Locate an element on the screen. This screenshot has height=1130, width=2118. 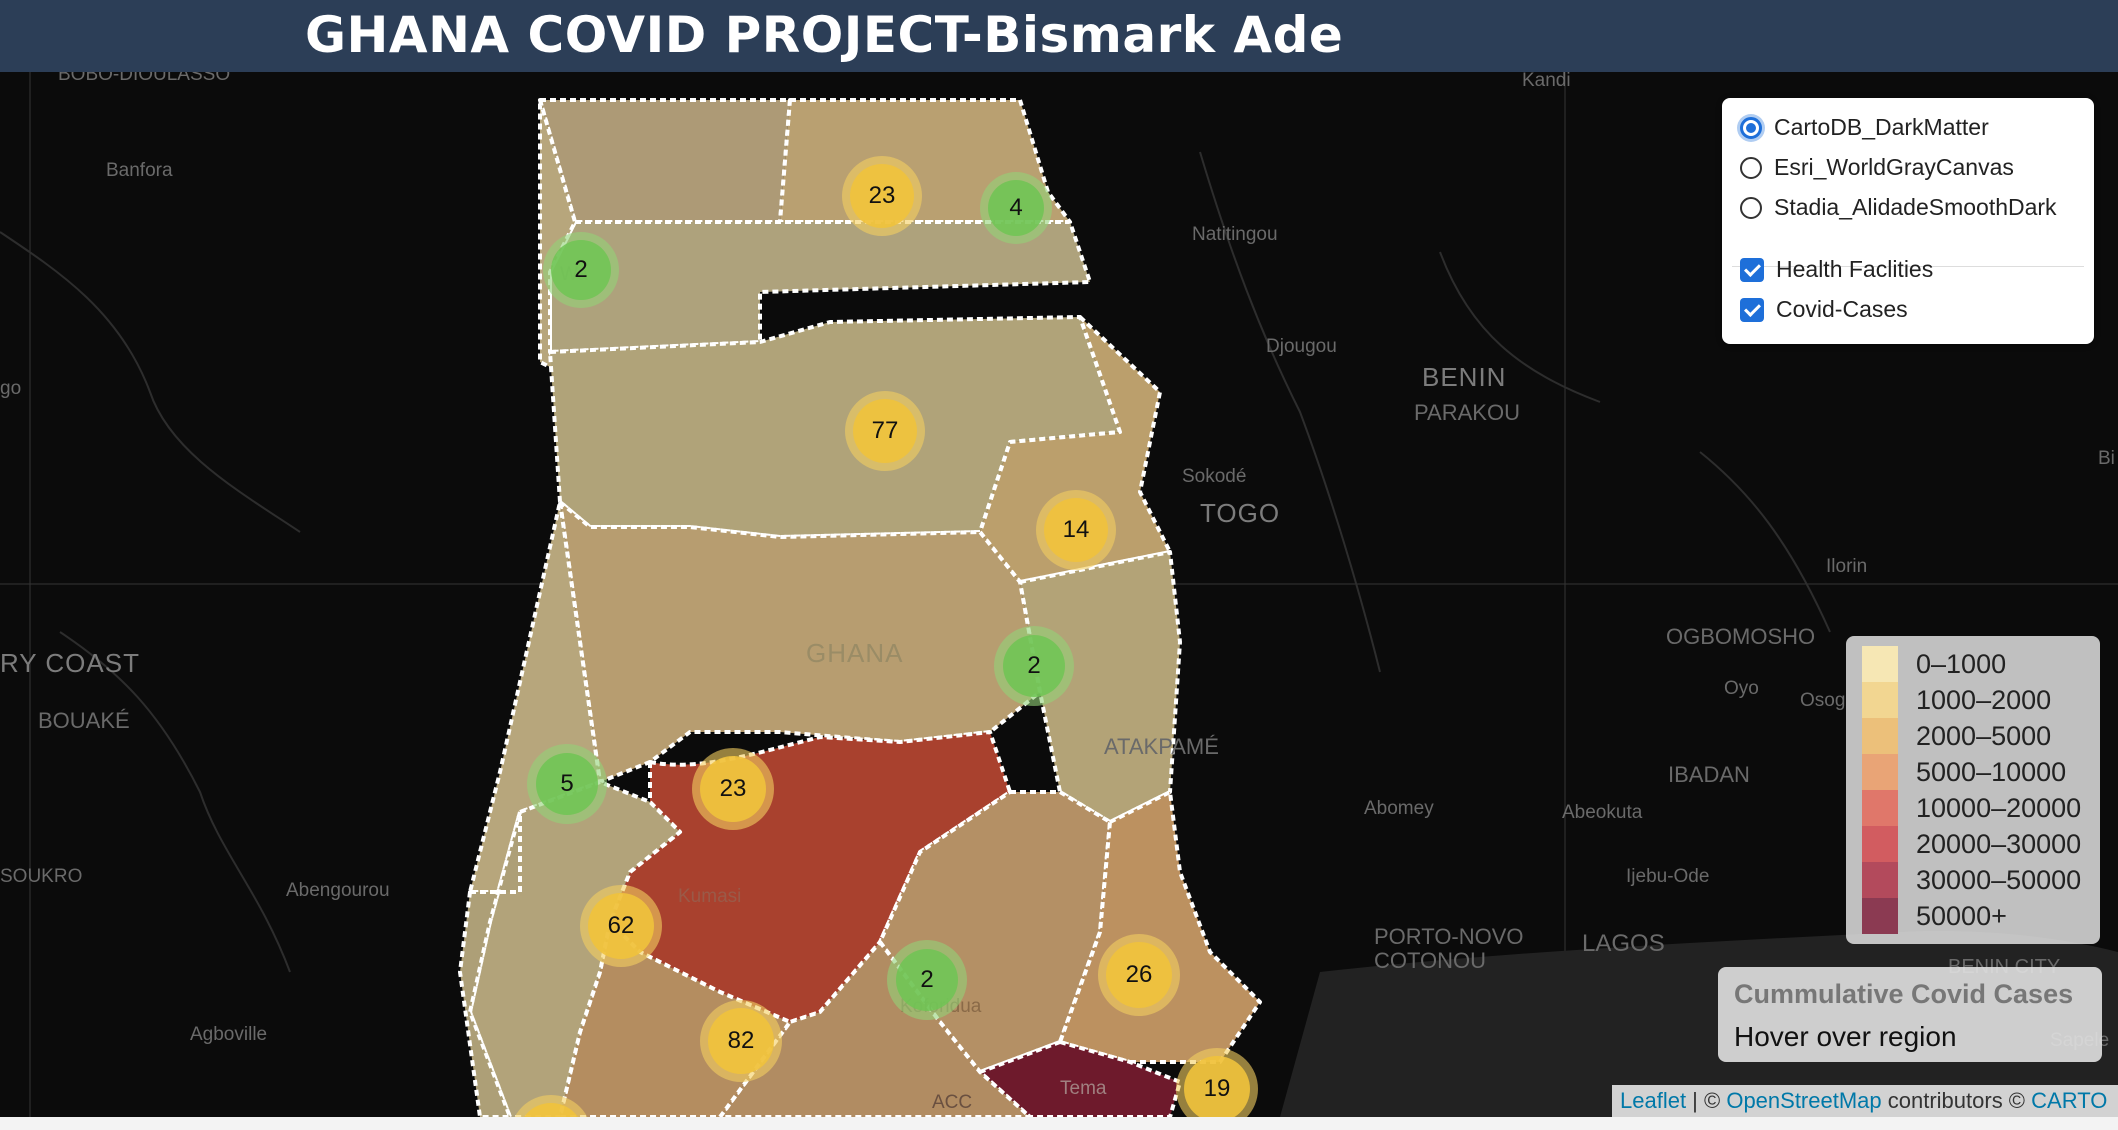
legend-item: 50000+ is located at coordinates (1934, 916).